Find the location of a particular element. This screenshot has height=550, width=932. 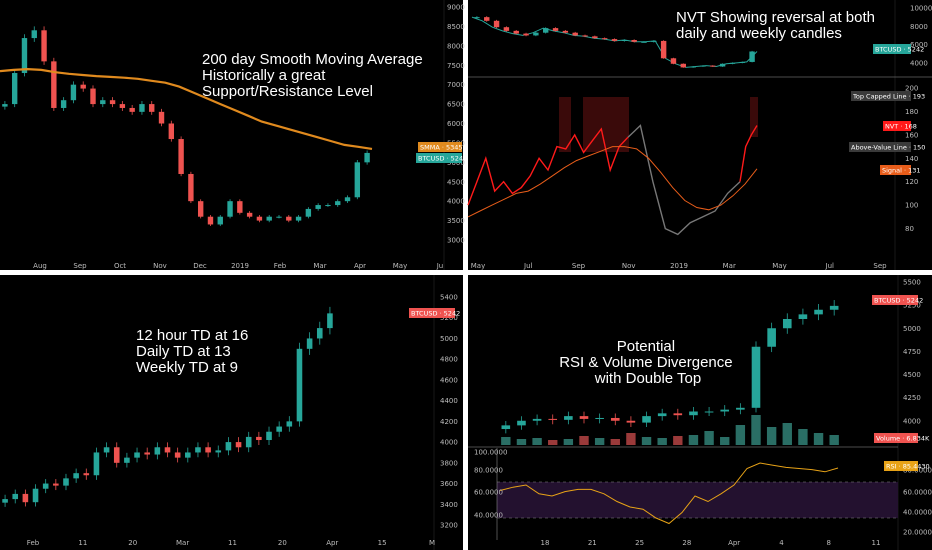

tl-x-label-1: Sep is located at coordinates (80, 266).